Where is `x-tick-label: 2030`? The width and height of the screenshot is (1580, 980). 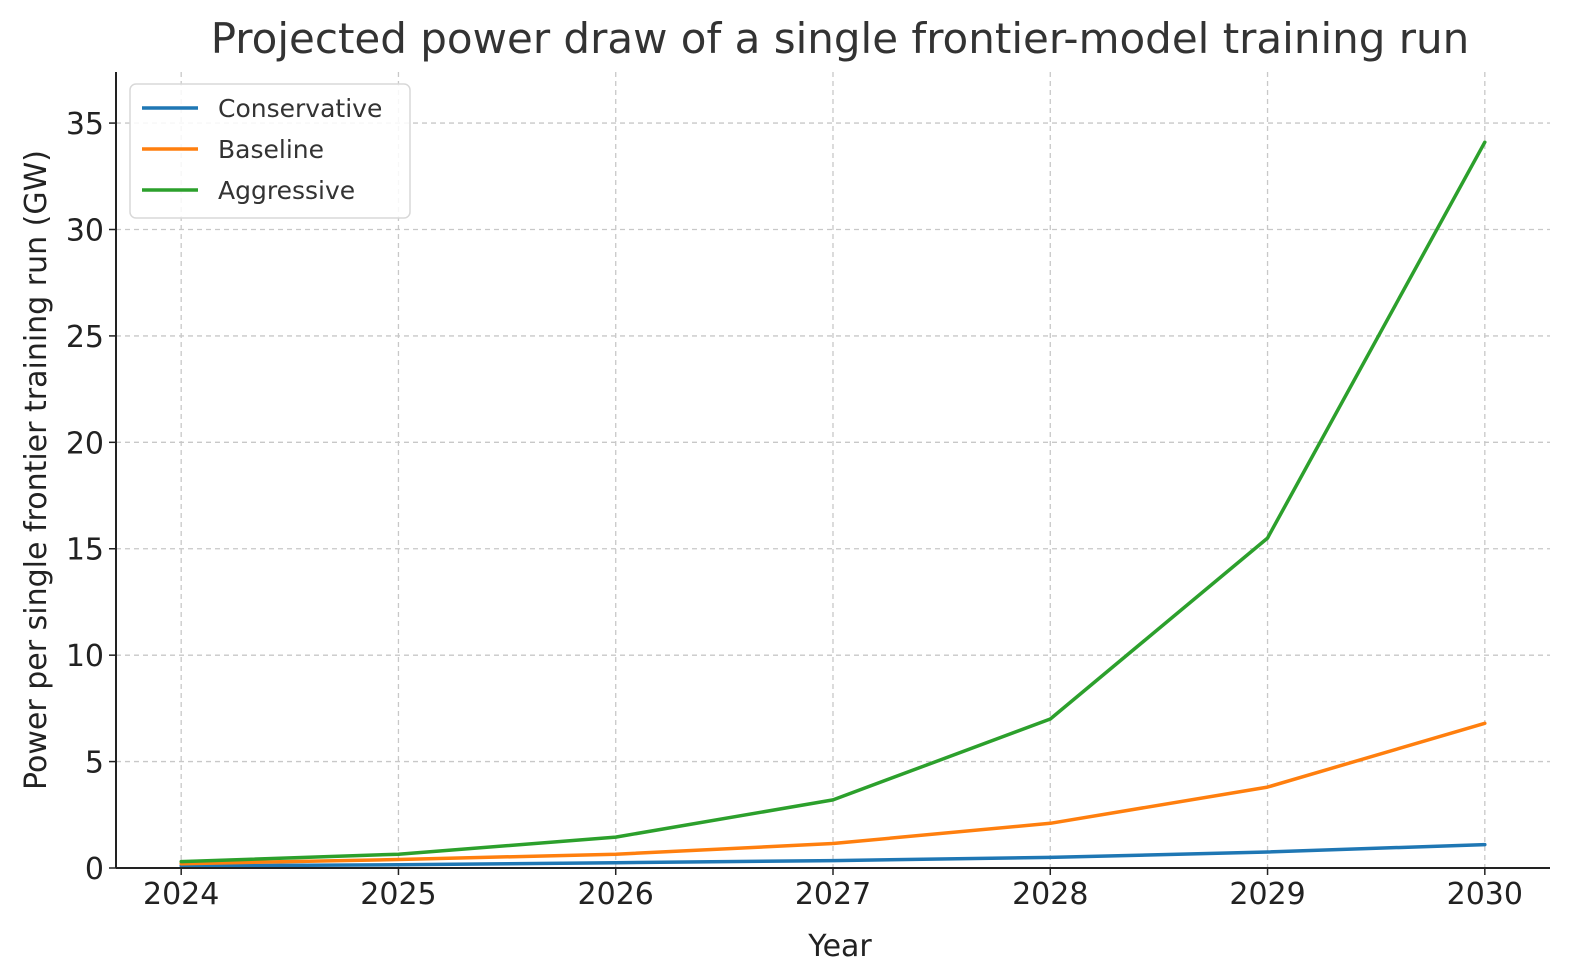
x-tick-label: 2030 is located at coordinates (1485, 894).